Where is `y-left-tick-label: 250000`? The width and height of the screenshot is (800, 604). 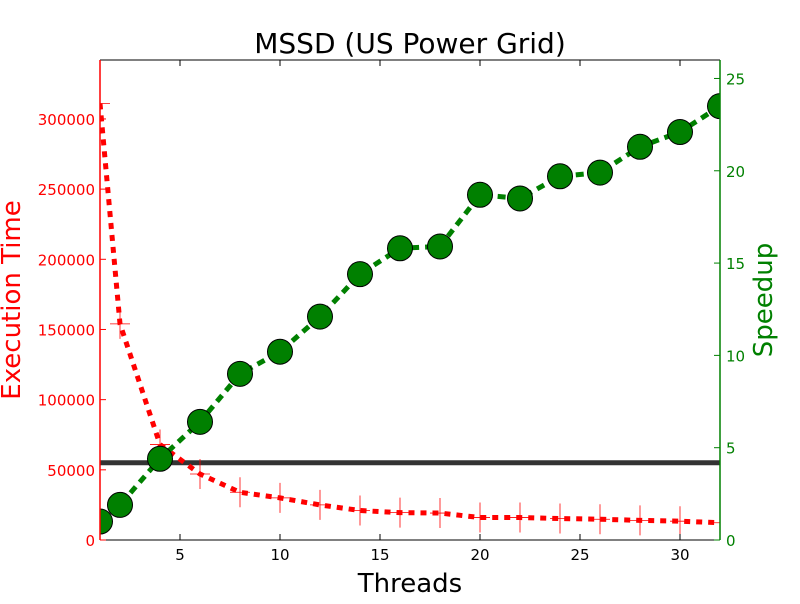 y-left-tick-label: 250000 is located at coordinates (66, 190).